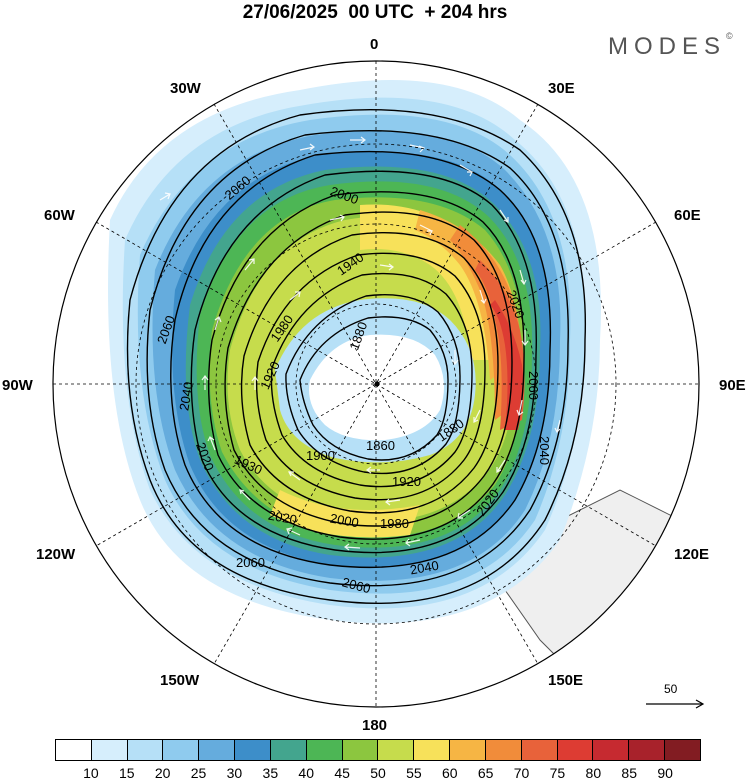 Image resolution: width=750 pixels, height=782 pixels. I want to click on south-pole-marker, so click(377, 384).